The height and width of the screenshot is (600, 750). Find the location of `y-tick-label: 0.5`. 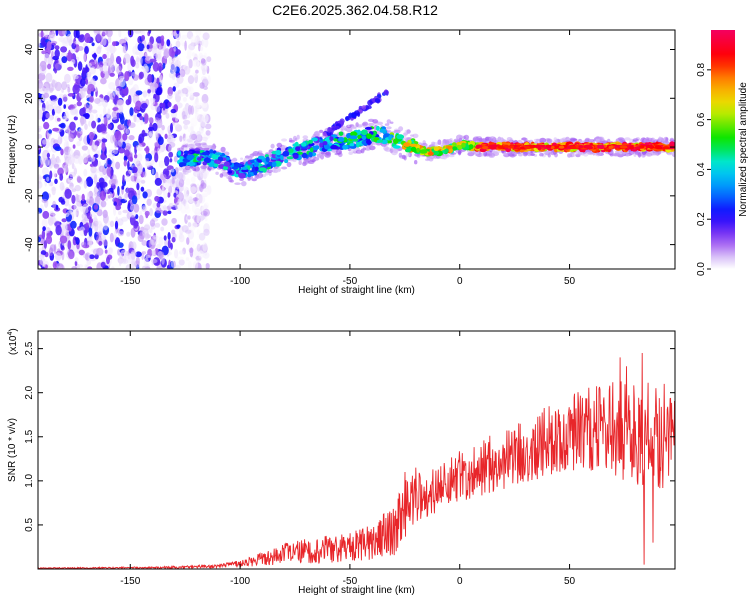

y-tick-label: 0.5 is located at coordinates (29, 525).